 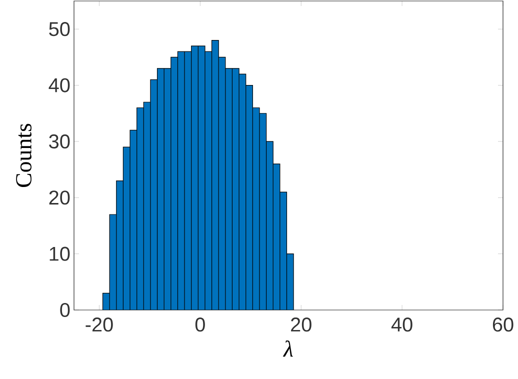 I want to click on x-tick-label: 40, so click(x=401, y=325).